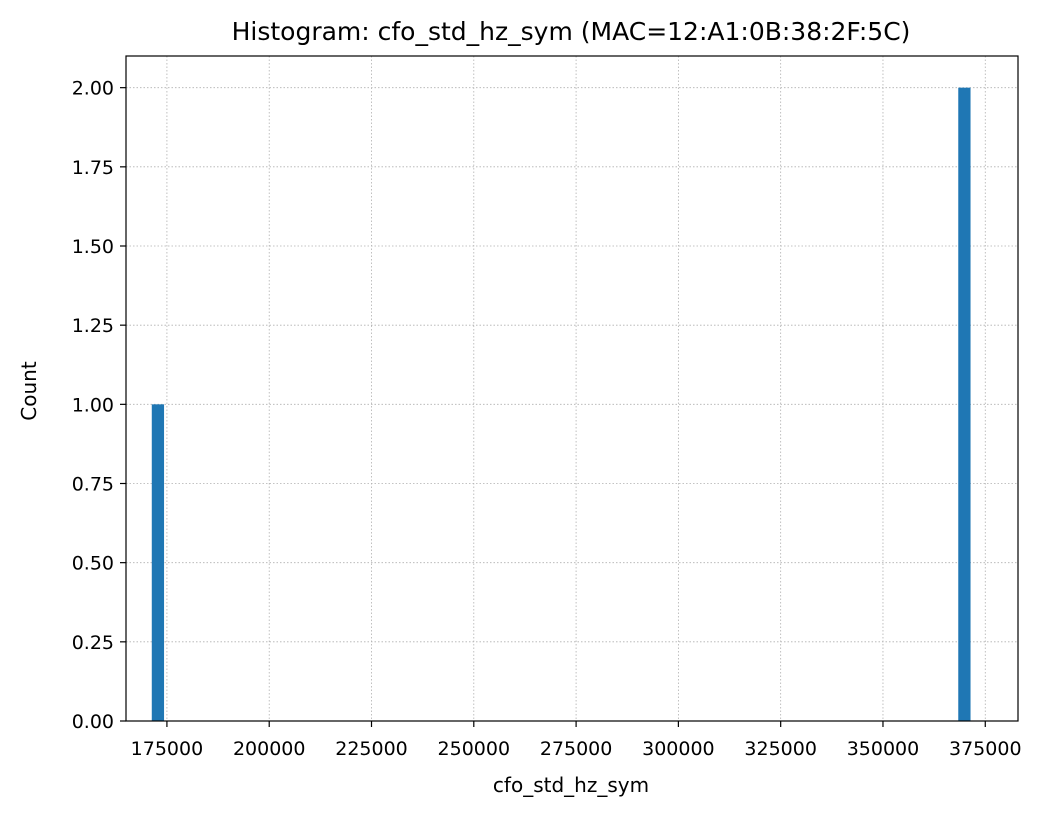 The height and width of the screenshot is (815, 1059). Describe the element at coordinates (269, 749) in the screenshot. I see `x-tick-label: 200000` at that location.